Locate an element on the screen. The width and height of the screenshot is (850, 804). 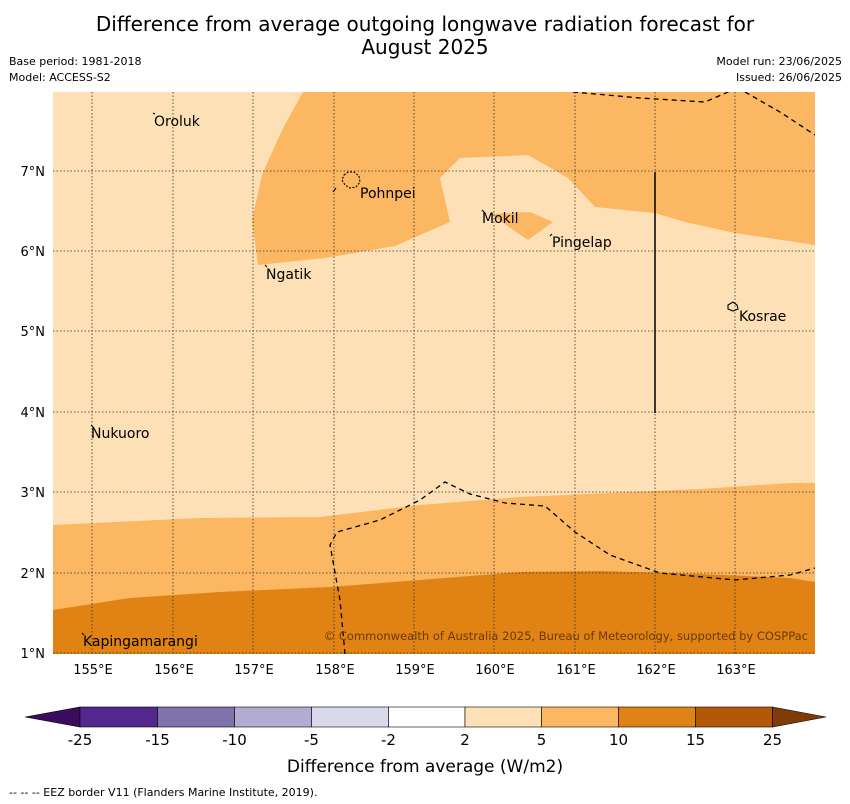
lon-tick-155: 155°E is located at coordinates (93, 670).